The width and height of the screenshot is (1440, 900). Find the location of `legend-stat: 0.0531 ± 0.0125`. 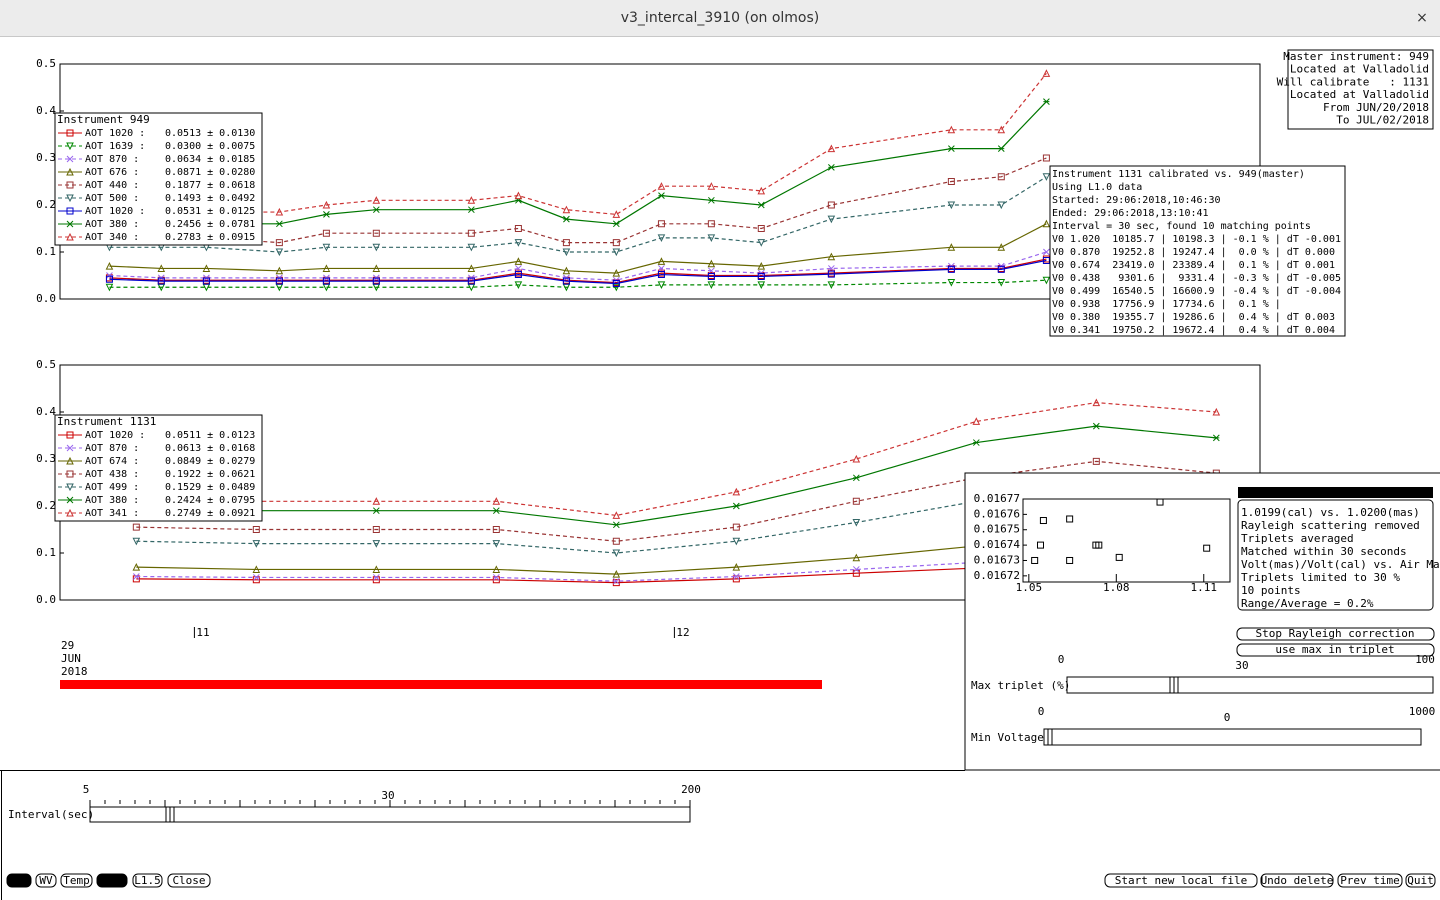

legend-stat: 0.0531 ± 0.0125 is located at coordinates (210, 211).